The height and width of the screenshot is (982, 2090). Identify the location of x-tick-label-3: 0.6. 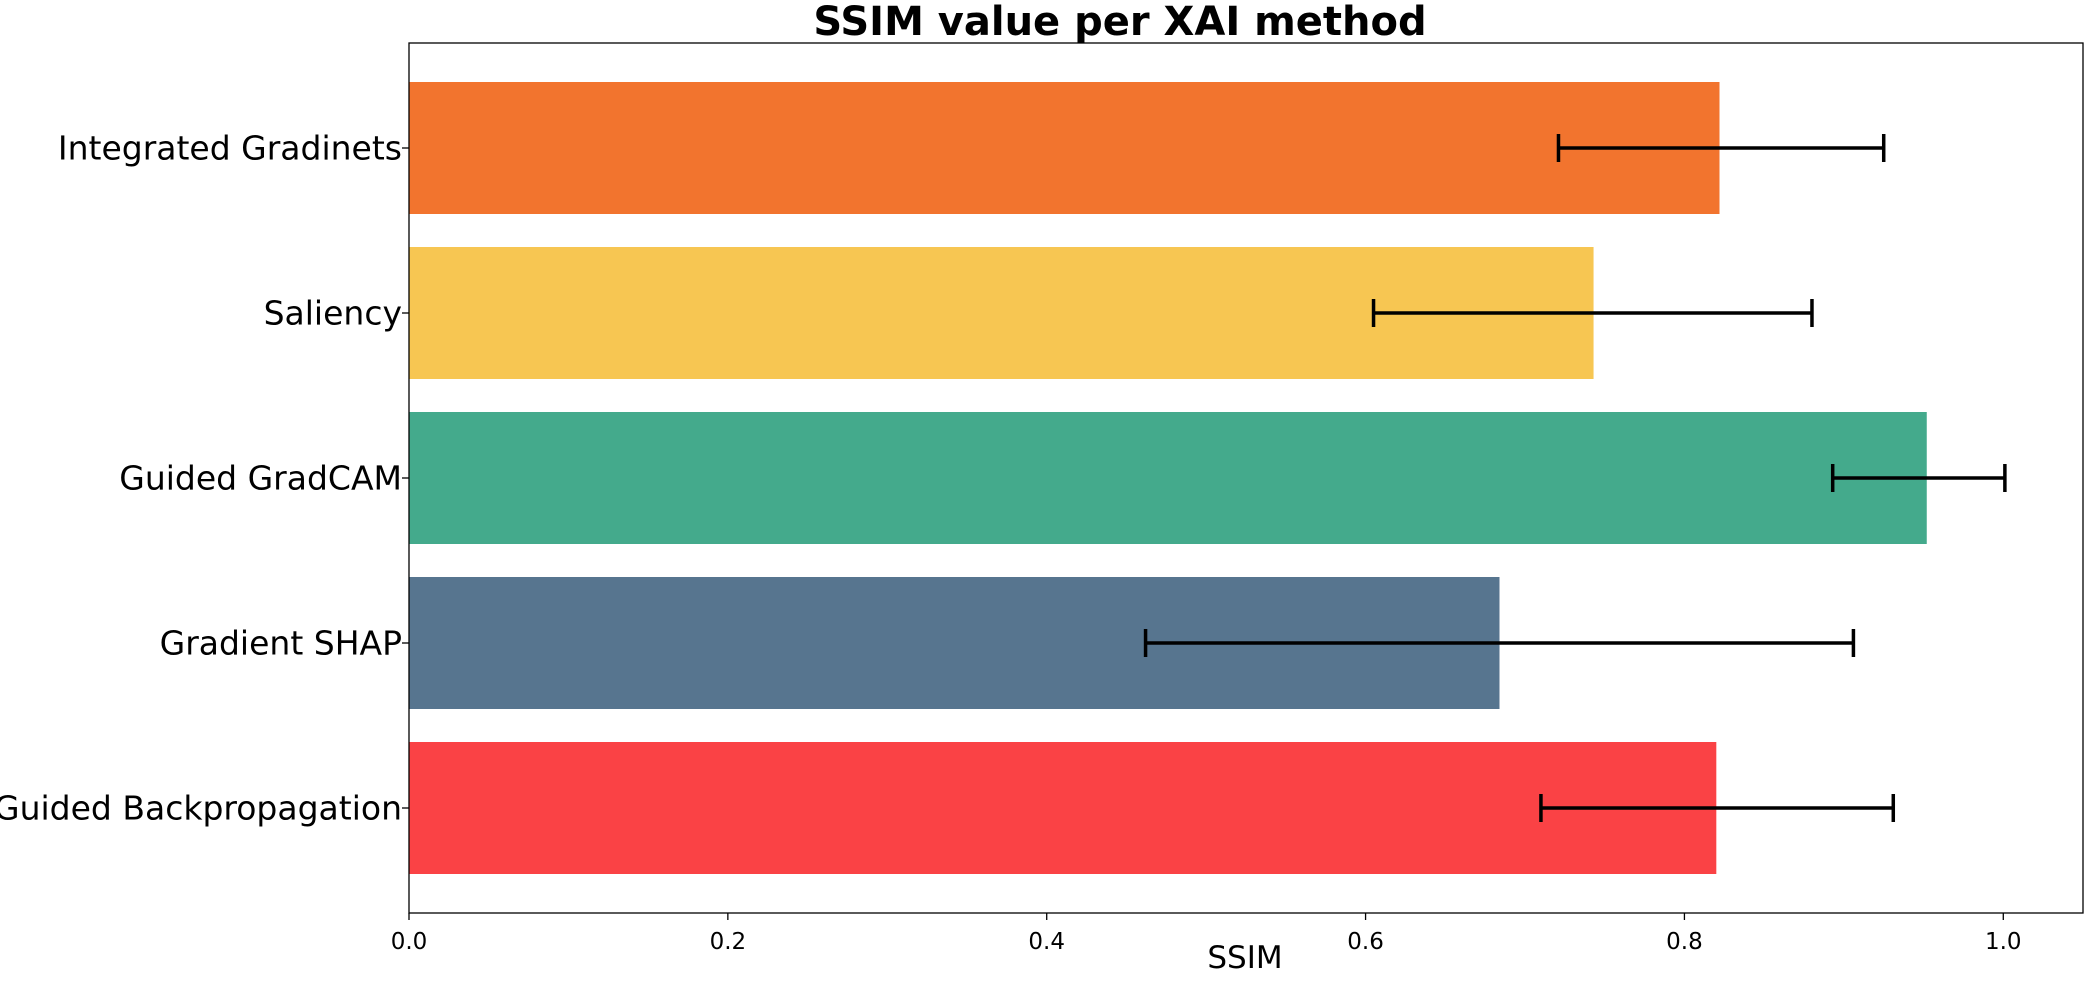
(1365, 942).